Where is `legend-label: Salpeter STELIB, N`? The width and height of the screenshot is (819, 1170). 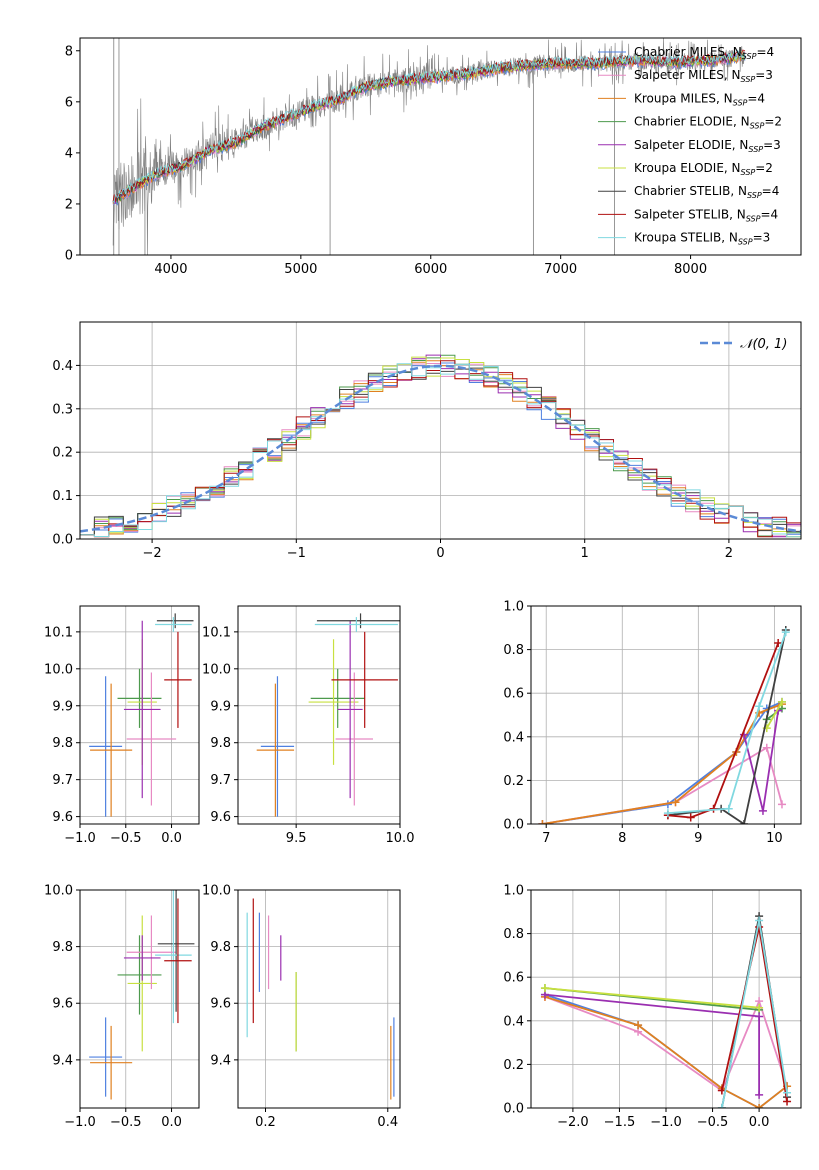 legend-label: Salpeter STELIB, N is located at coordinates (690, 214).